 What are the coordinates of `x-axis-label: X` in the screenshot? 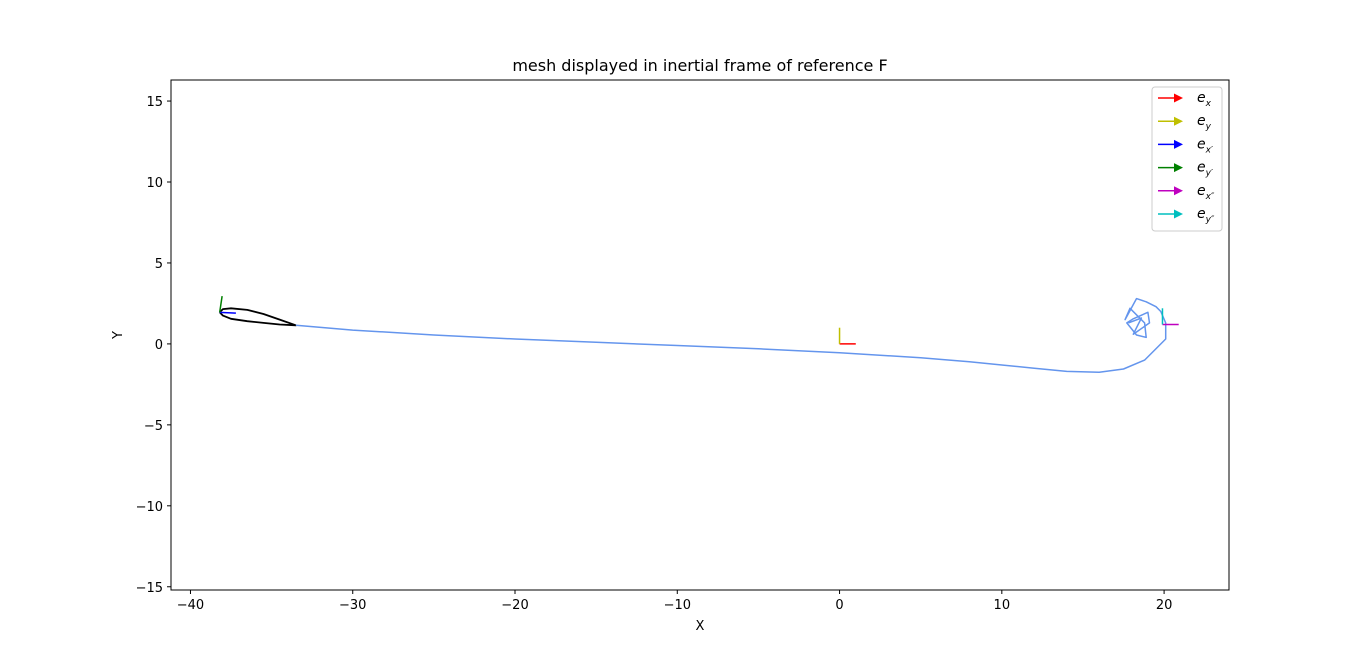 It's located at (700, 626).